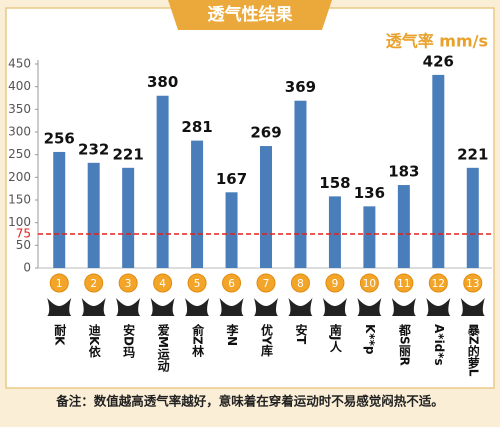  Describe the element at coordinates (60, 334) in the screenshot. I see `x-tick-label: 耐K` at that location.